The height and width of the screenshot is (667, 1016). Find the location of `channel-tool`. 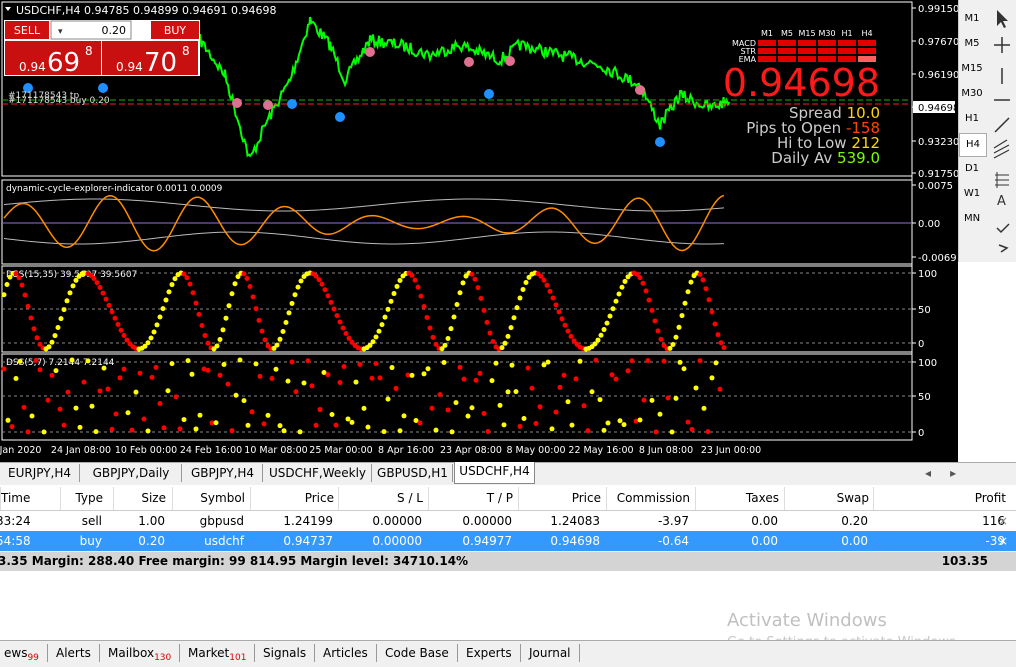

channel-tool is located at coordinates (1001, 149).